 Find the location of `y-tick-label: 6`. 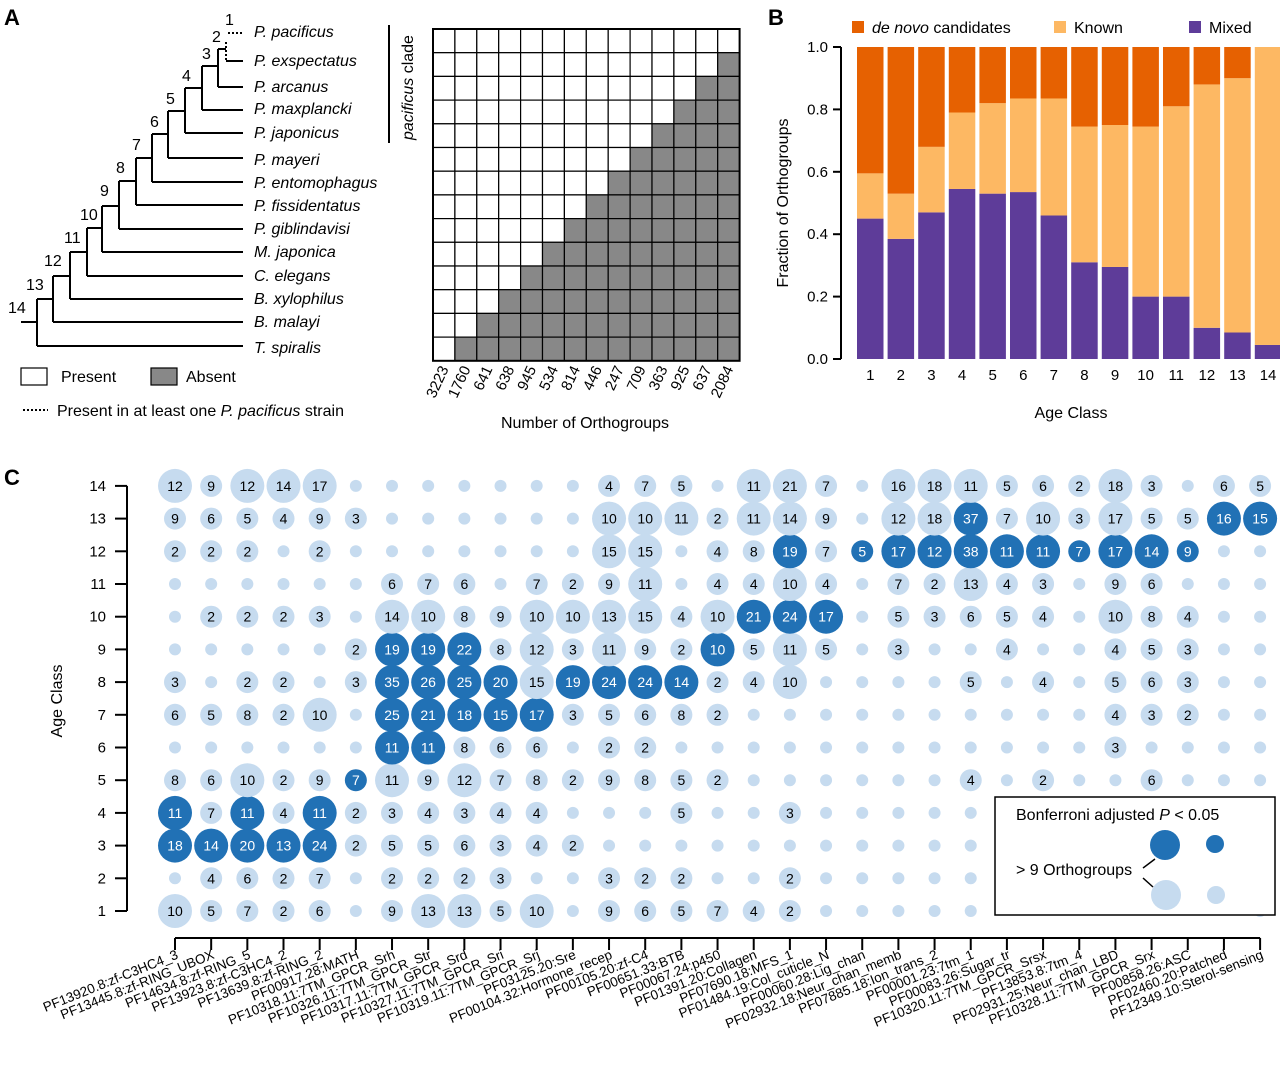

y-tick-label: 6 is located at coordinates (102, 748).